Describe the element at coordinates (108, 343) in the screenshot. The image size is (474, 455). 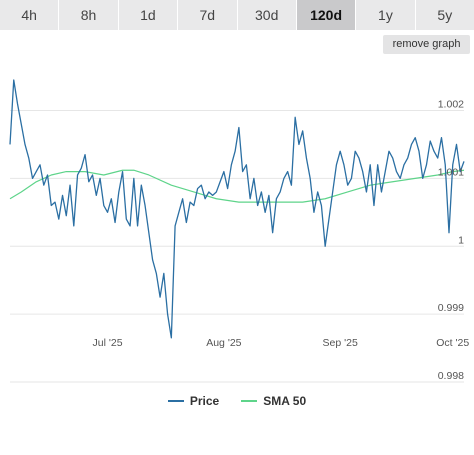
I see `x-tick-label: Jul '25` at that location.